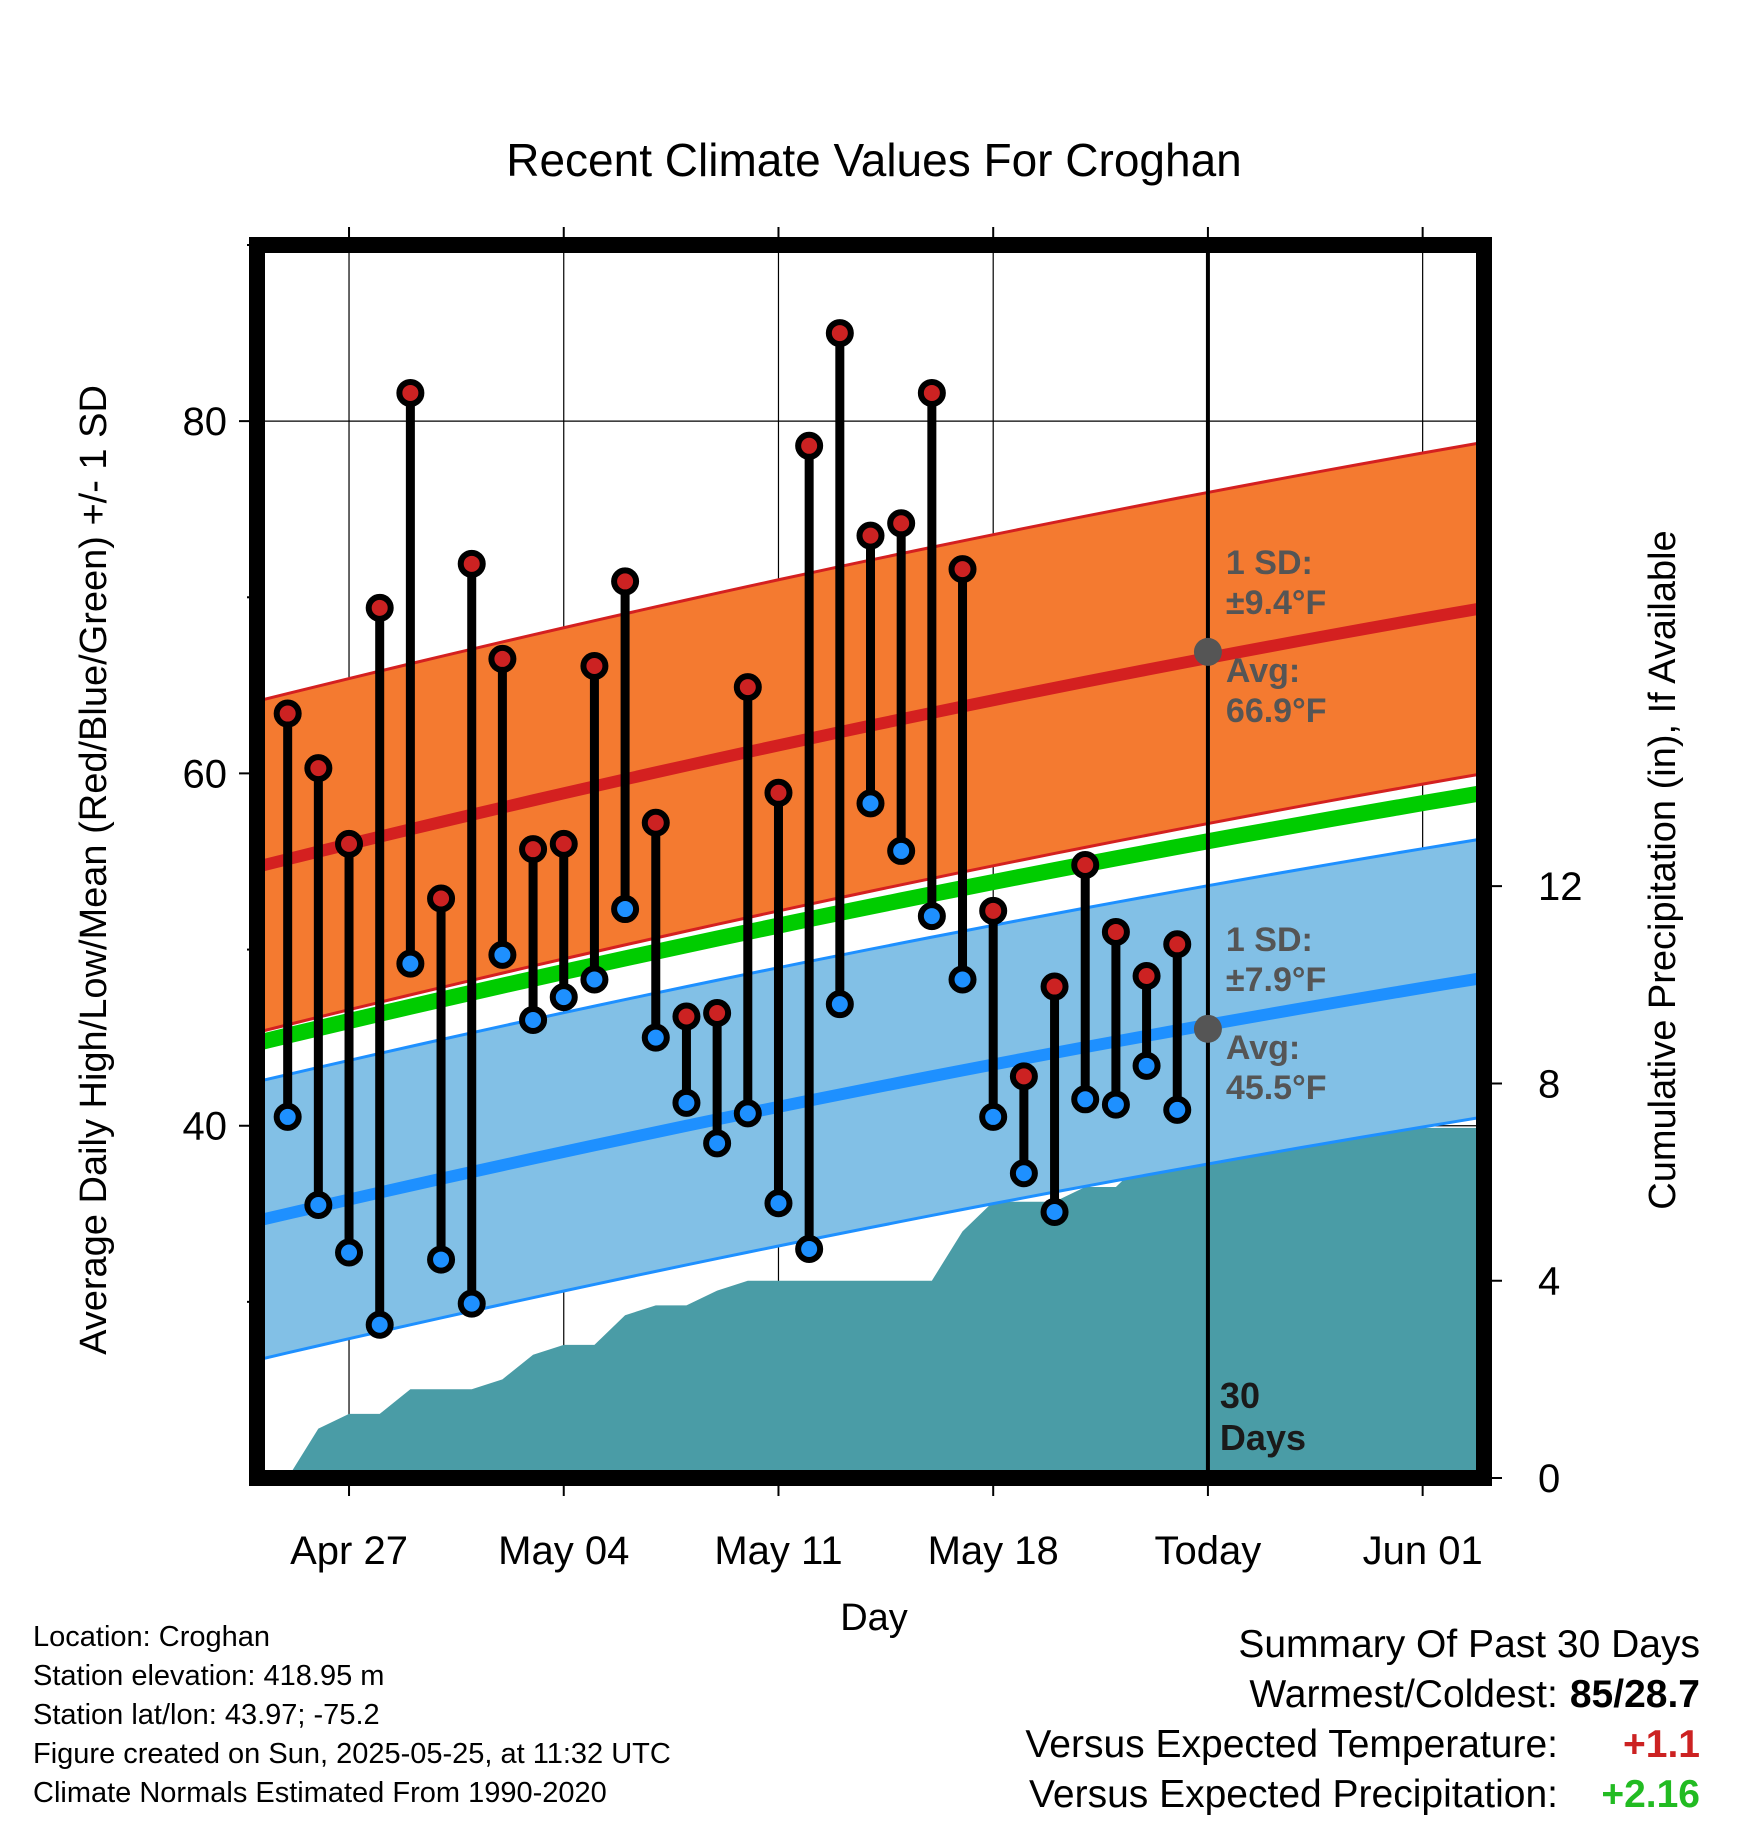 This screenshot has height=1828, width=1748. Describe the element at coordinates (1240, 1395) in the screenshot. I see `days-label: 30` at that location.